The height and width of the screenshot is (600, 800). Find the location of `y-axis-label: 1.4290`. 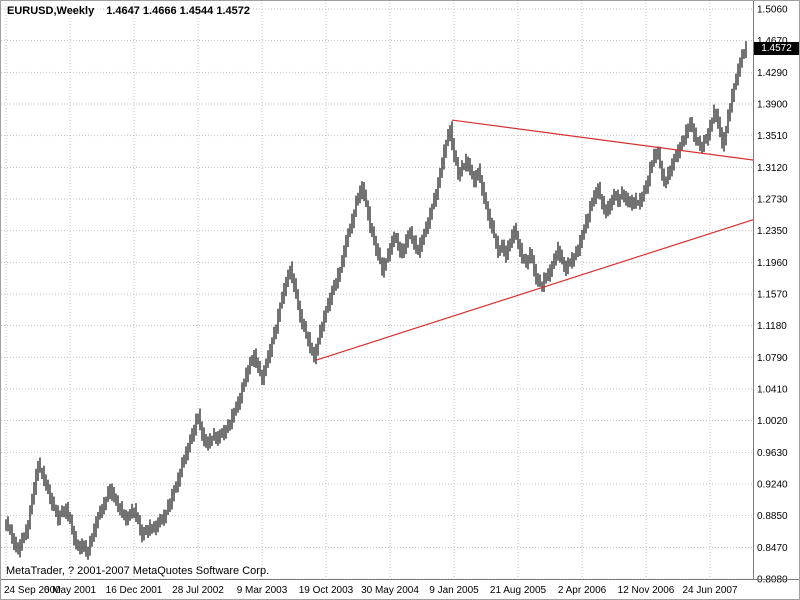

y-axis-label: 1.4290 is located at coordinates (772, 73).